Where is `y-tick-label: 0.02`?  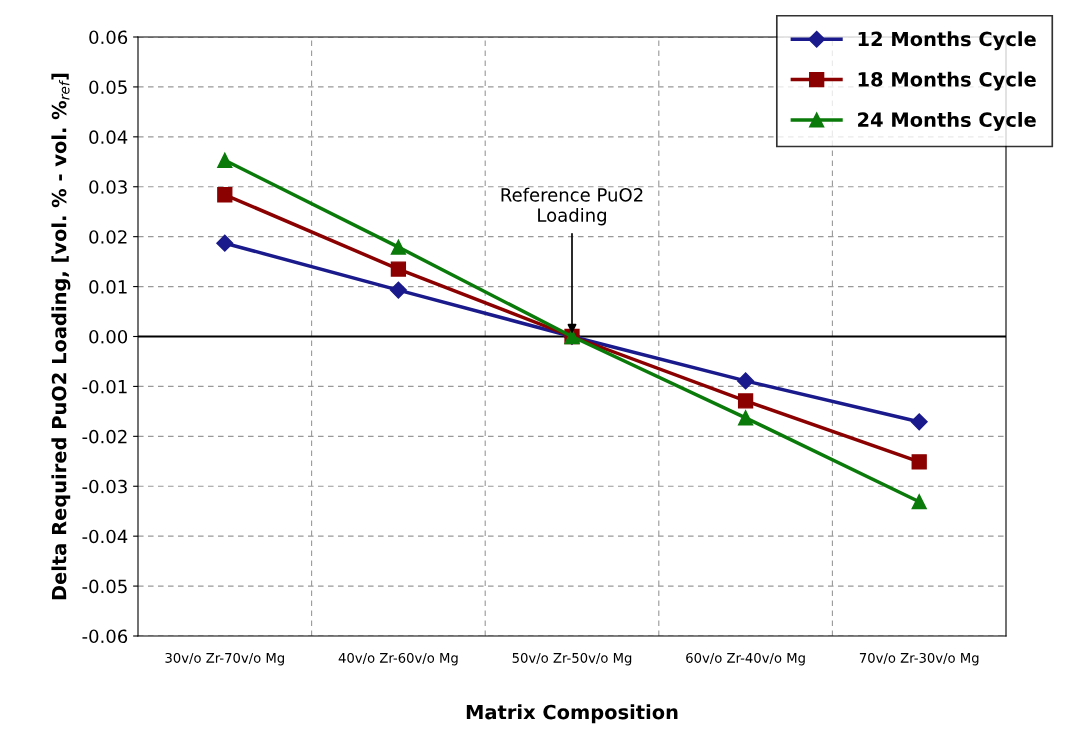
y-tick-label: 0.02 is located at coordinates (108, 237).